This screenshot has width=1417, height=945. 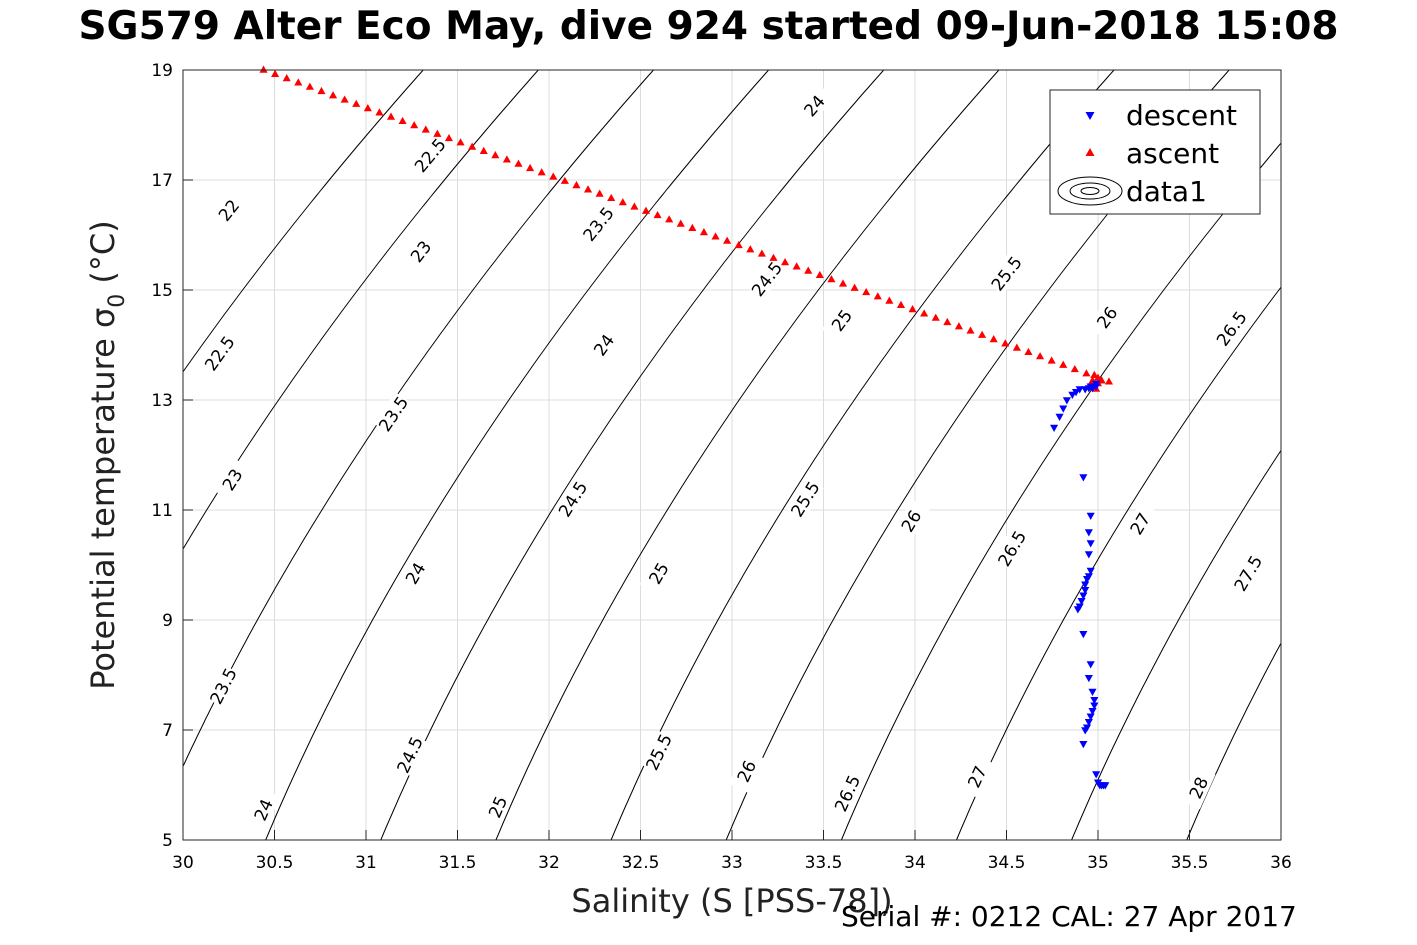 What do you see at coordinates (107, 454) in the screenshot?
I see `y-axis-label-group: Potential temperature σ0 (°C)` at bounding box center [107, 454].